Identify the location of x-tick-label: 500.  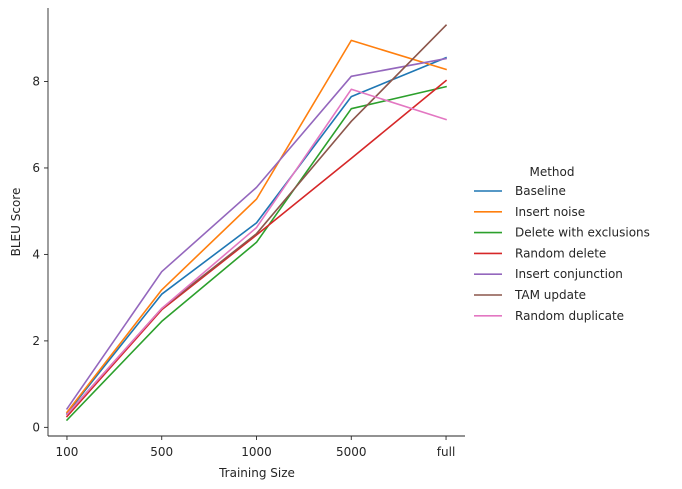
(161, 452).